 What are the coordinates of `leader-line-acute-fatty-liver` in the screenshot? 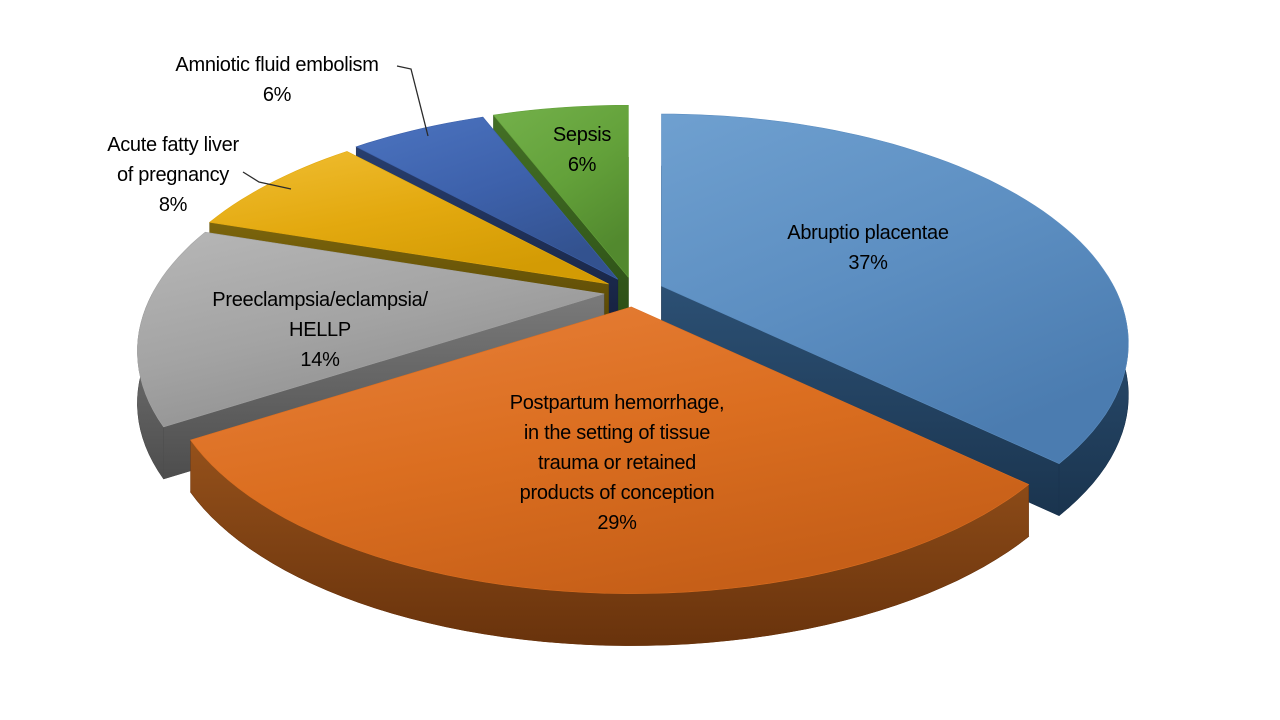 It's located at (267, 180).